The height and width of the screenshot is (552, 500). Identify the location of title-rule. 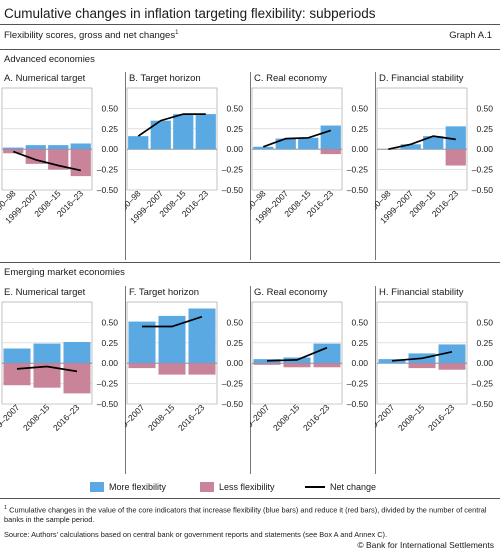
(250, 24).